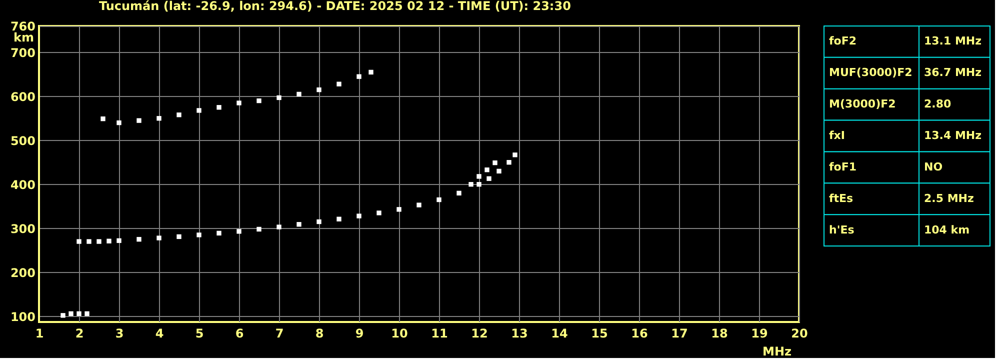  What do you see at coordinates (639, 333) in the screenshot?
I see `x-tick-label: 16` at bounding box center [639, 333].